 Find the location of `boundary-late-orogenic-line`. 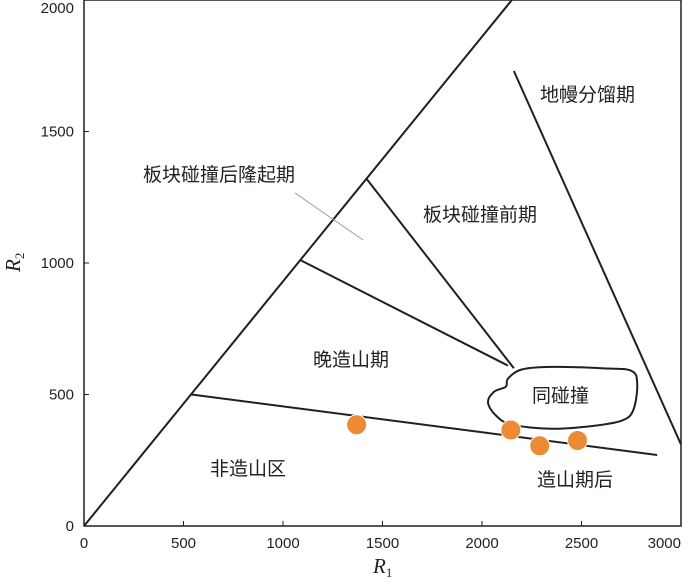

boundary-late-orogenic-line is located at coordinates (404, 313).